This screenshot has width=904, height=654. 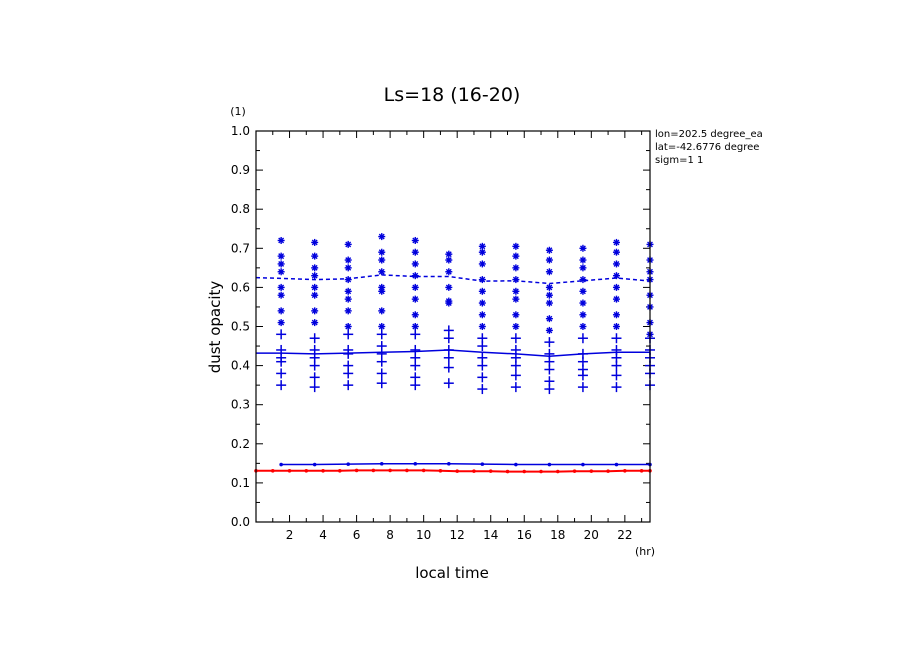 I want to click on annotation-sigm: sigm=1 1, so click(x=679, y=160).